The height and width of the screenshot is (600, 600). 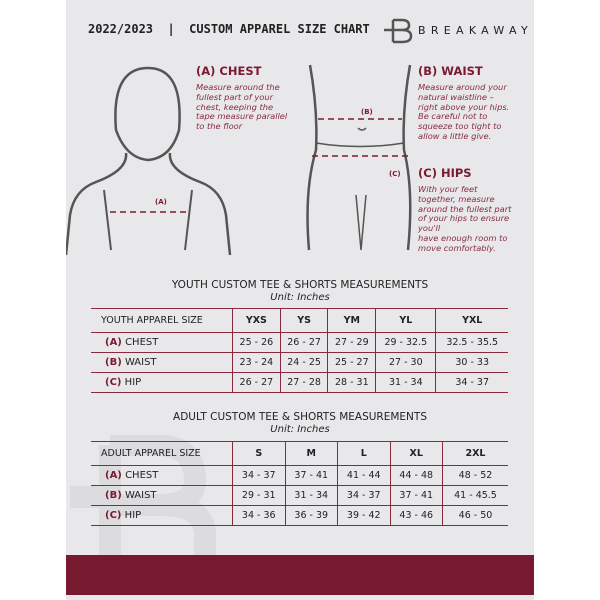 What do you see at coordinates (229, 71) in the screenshot?
I see `chest-heading: (A) CHEST` at bounding box center [229, 71].